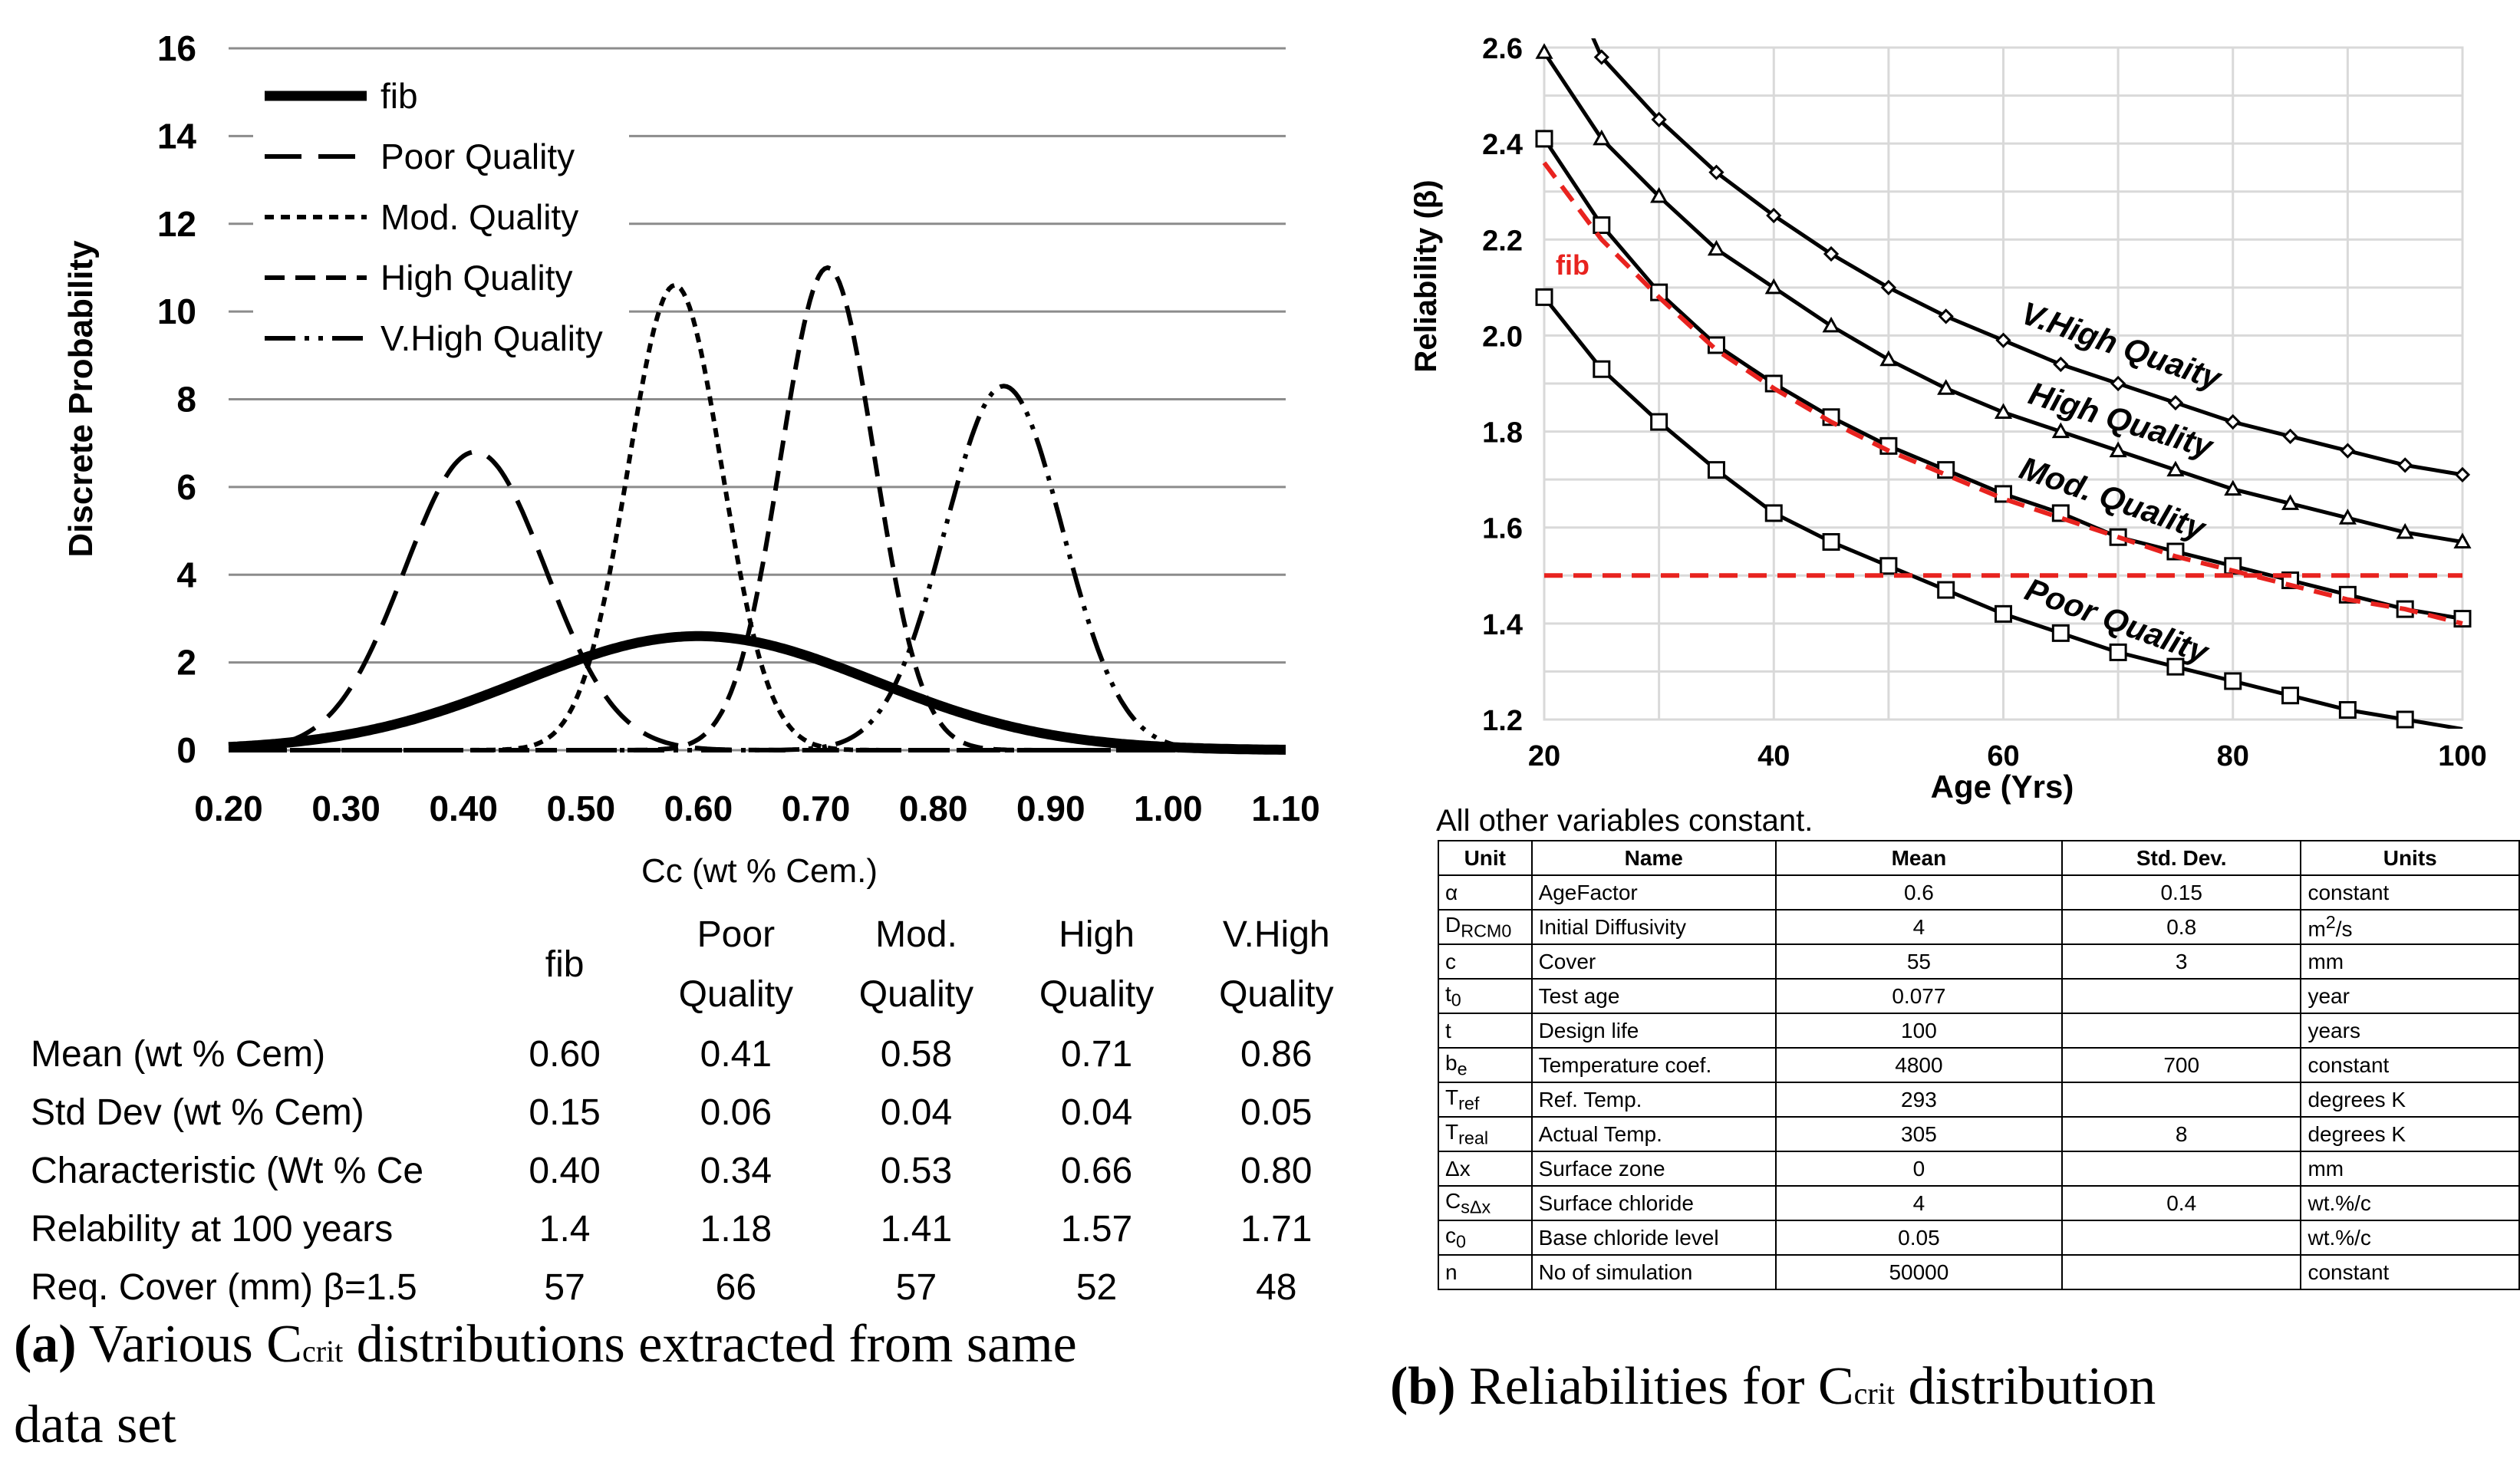  I want to click on param-name-cell: Actual Temp., so click(1653, 1134).